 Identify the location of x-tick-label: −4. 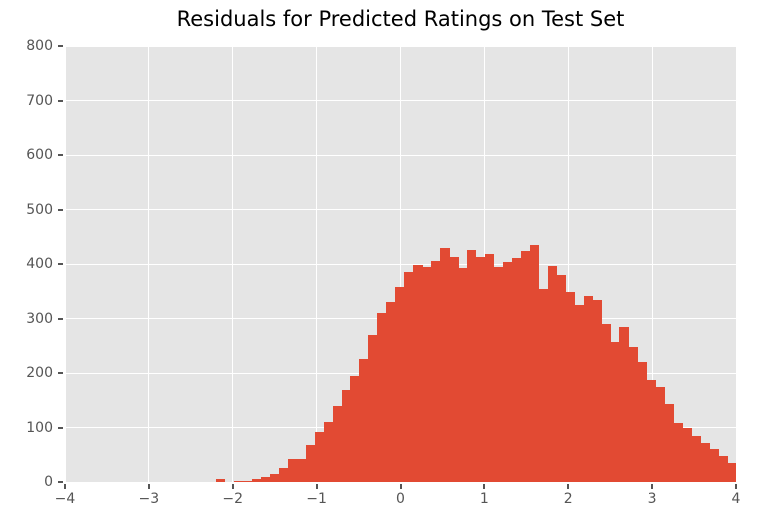
(65, 499).